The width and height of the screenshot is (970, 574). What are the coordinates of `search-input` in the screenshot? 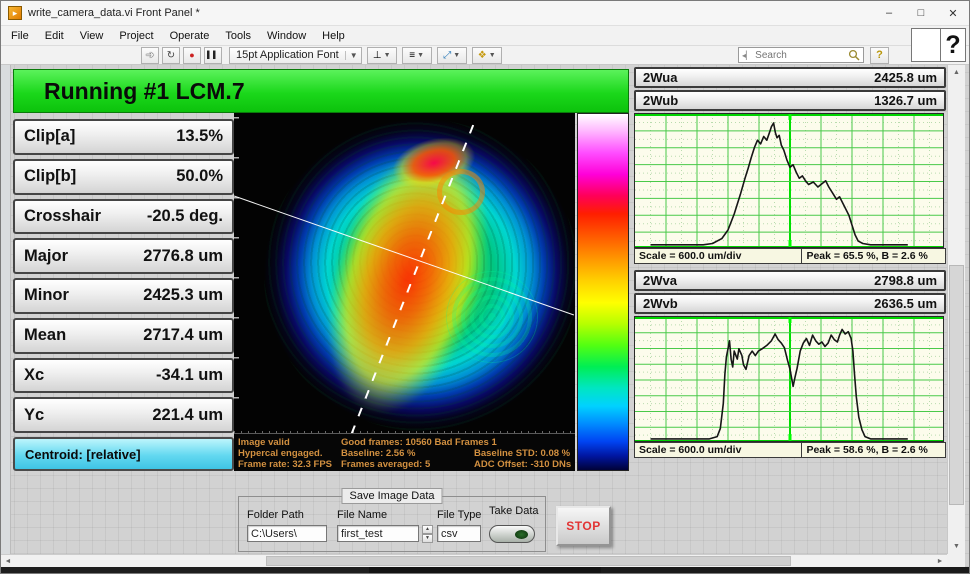 It's located at (801, 55).